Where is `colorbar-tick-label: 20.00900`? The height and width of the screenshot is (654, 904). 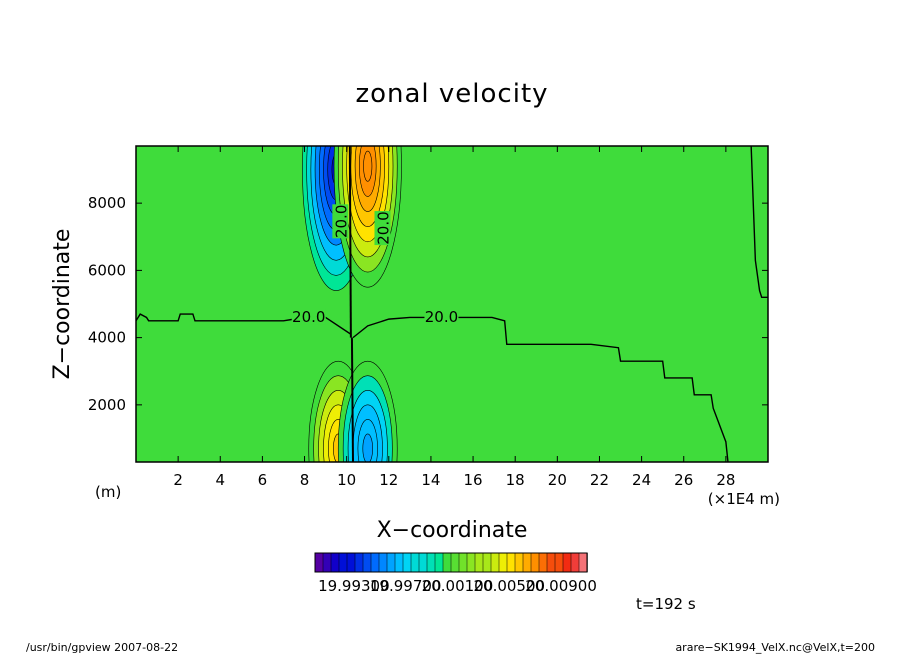 colorbar-tick-label: 20.00900 is located at coordinates (561, 586).